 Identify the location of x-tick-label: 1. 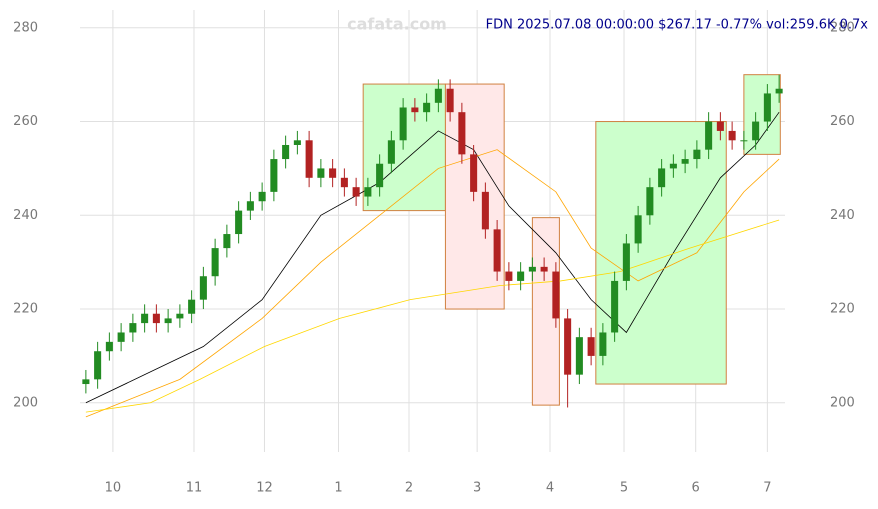
(338, 488).